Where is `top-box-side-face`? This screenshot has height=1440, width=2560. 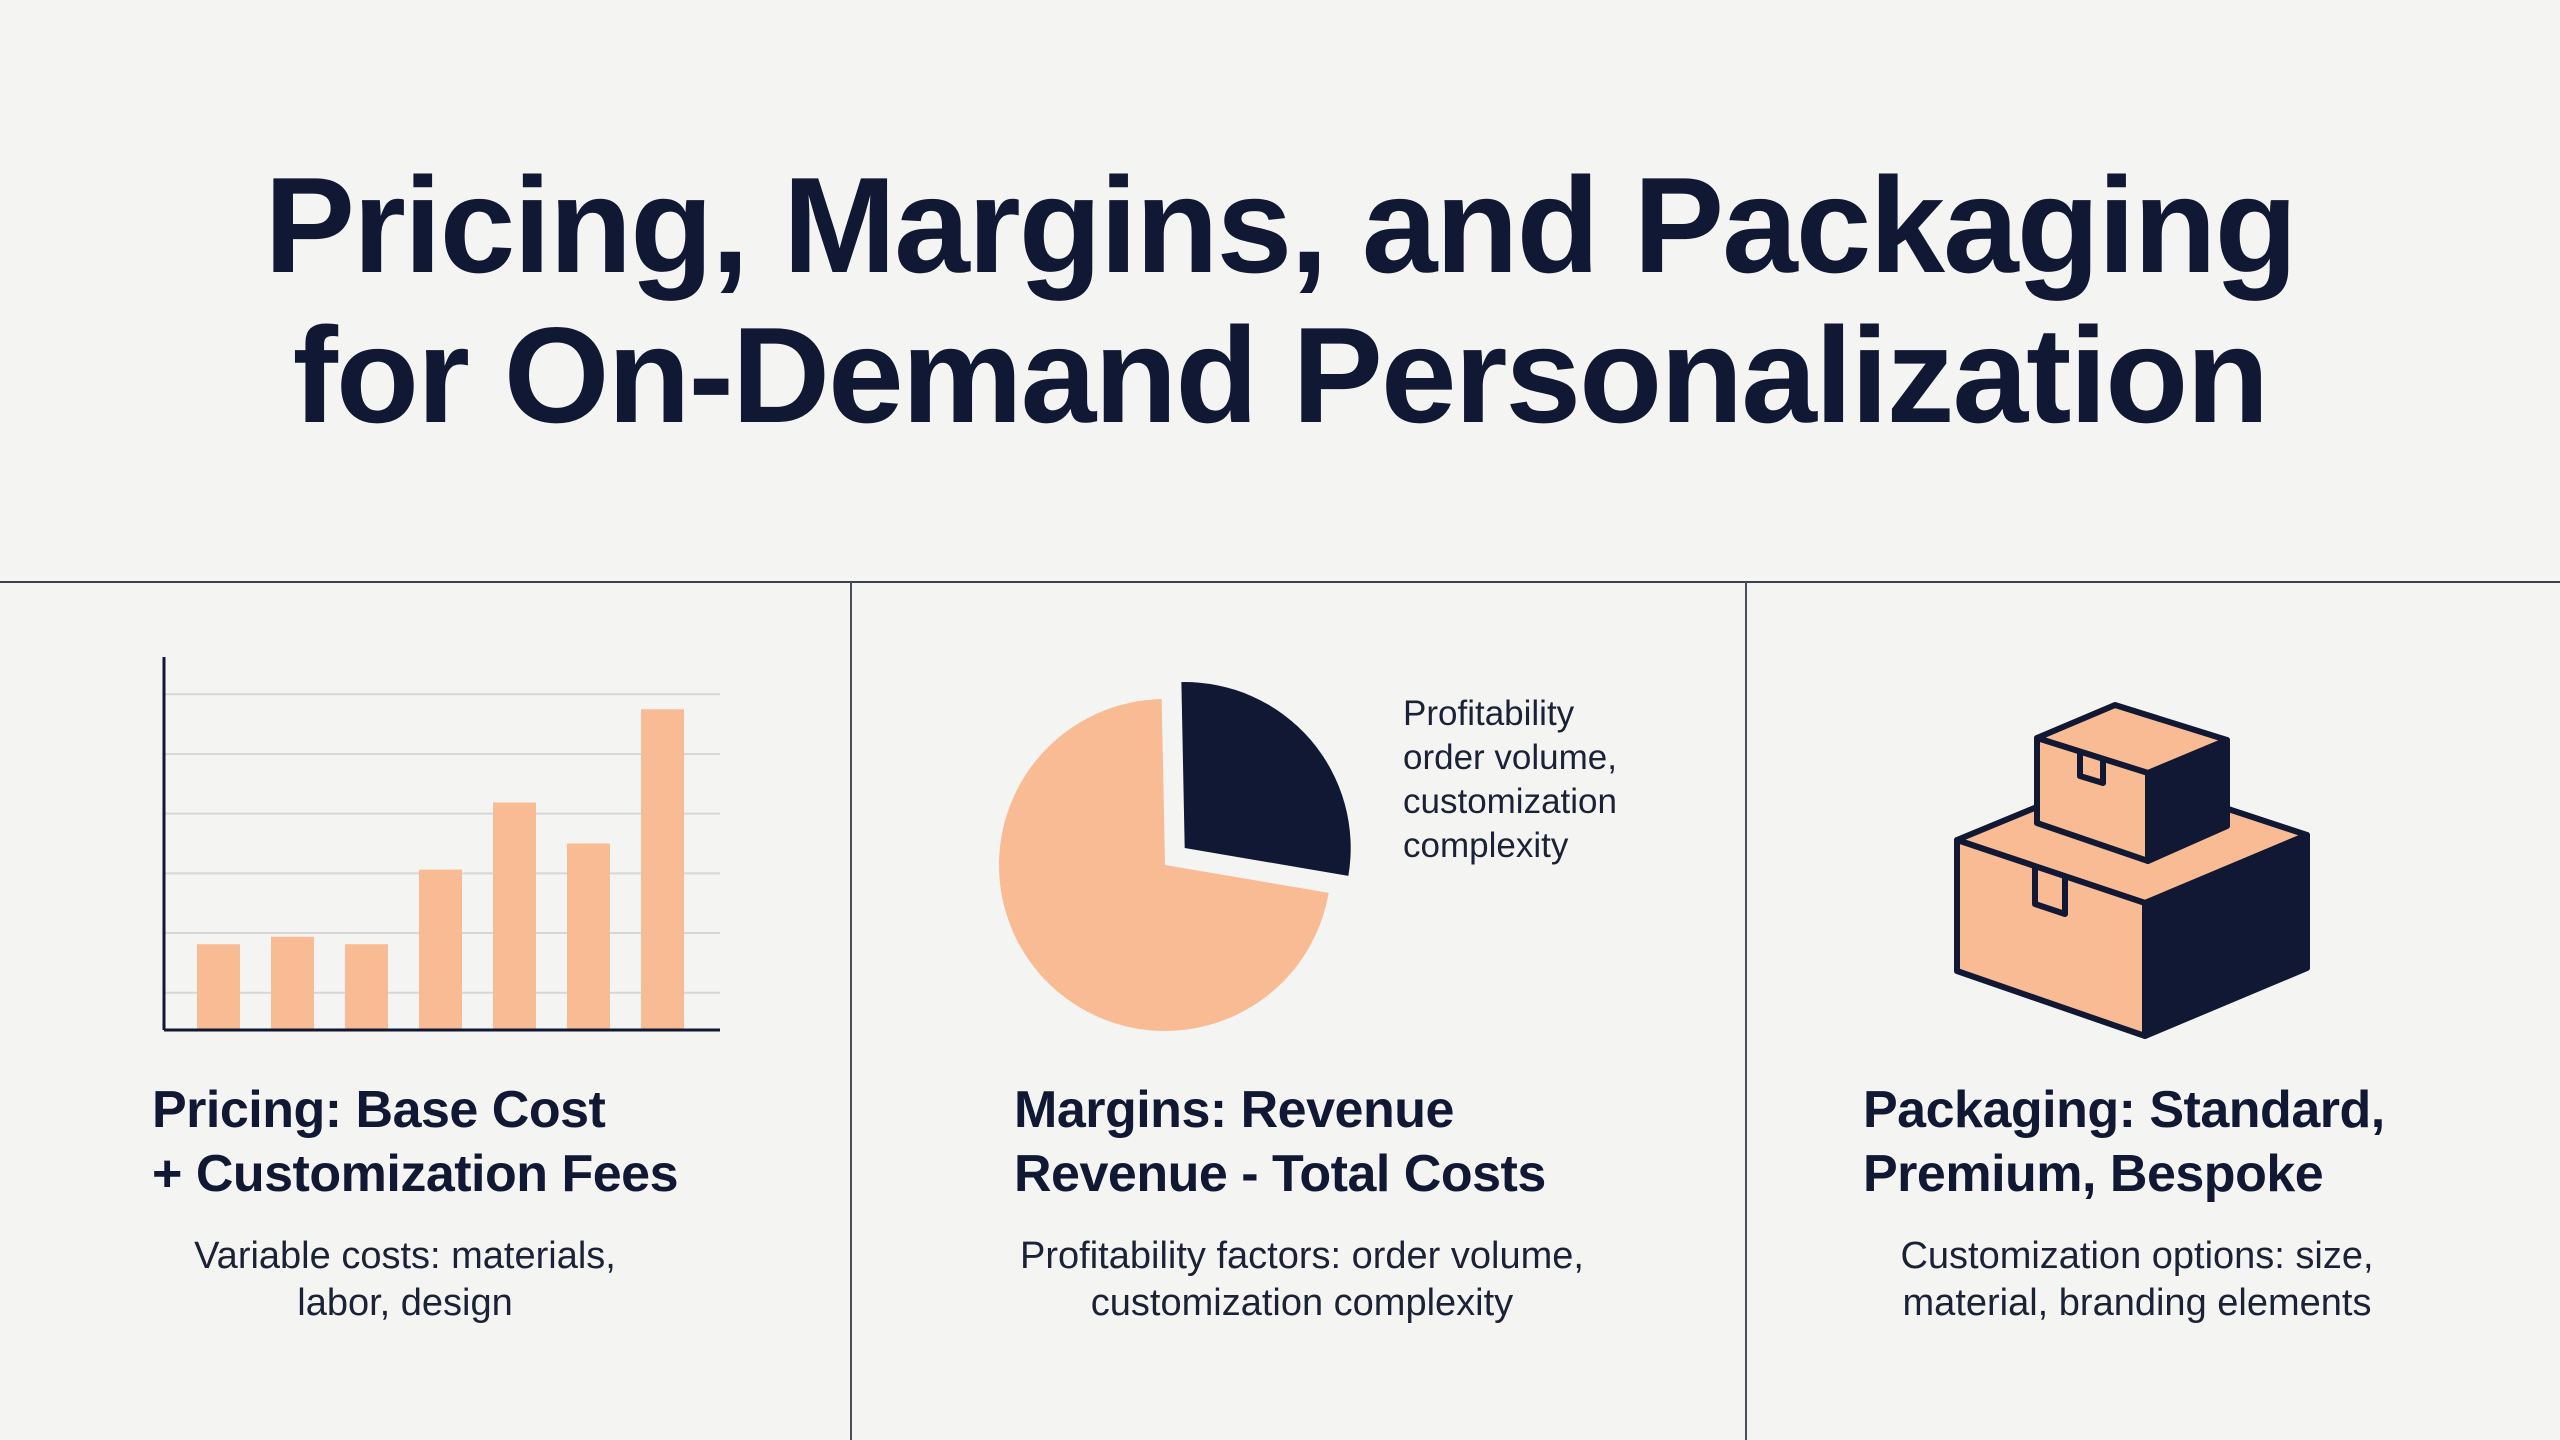 top-box-side-face is located at coordinates (2187, 800).